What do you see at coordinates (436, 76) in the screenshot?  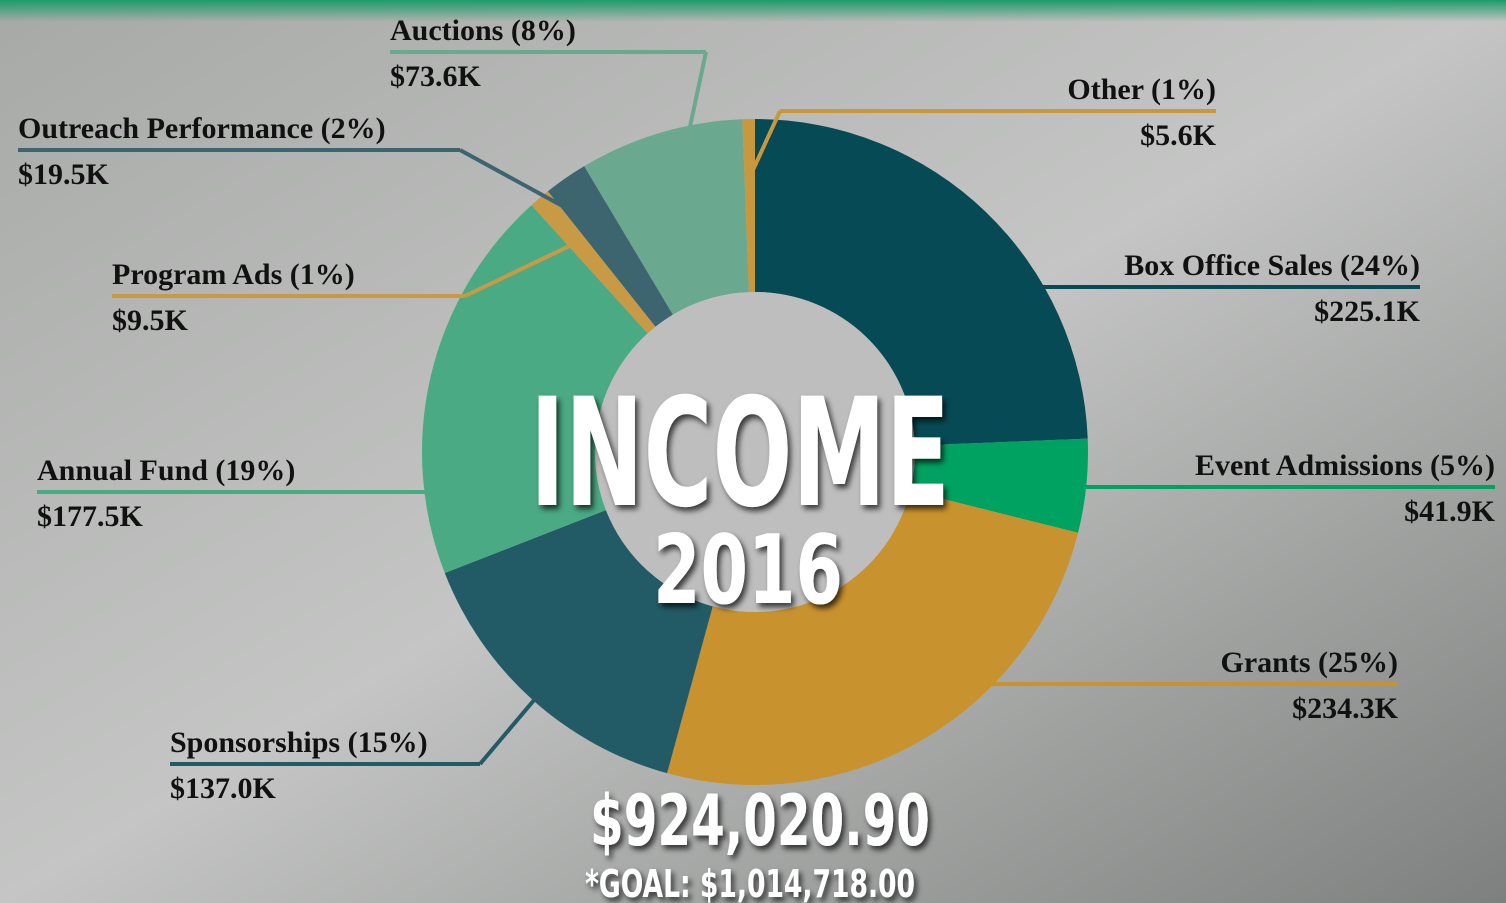 I see `value-label: $73.6K` at bounding box center [436, 76].